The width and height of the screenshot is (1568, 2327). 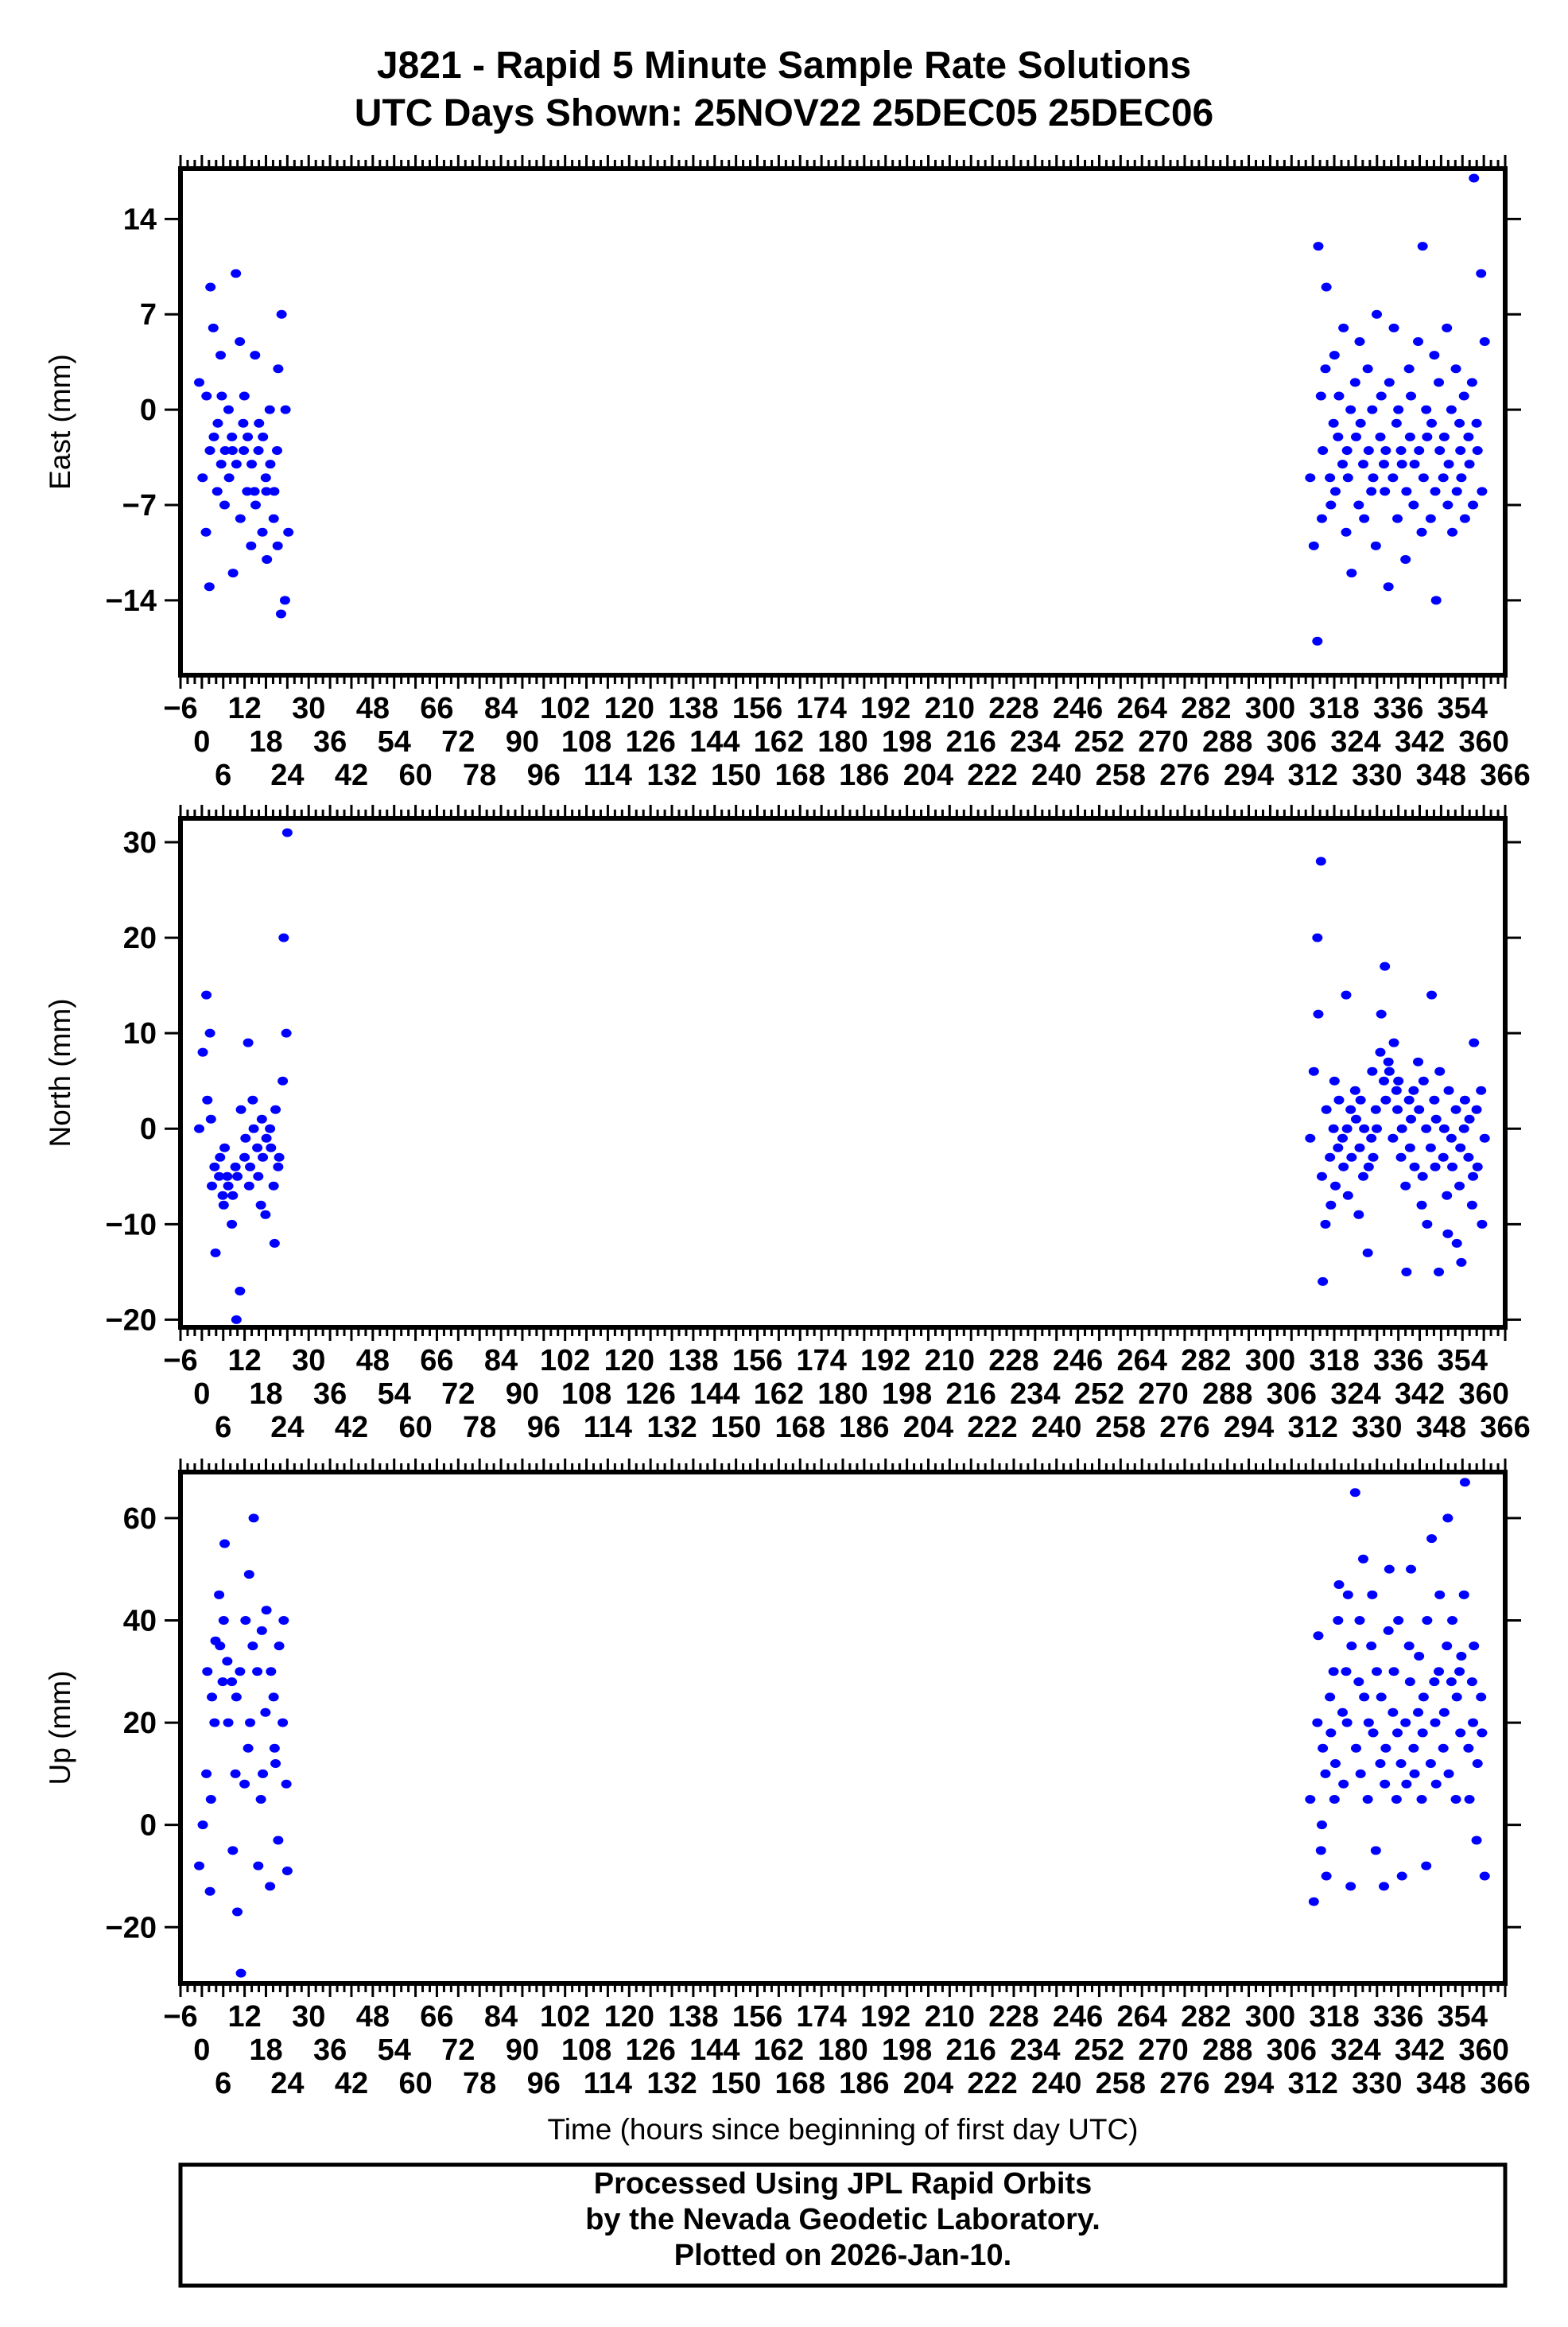 I want to click on x-tick-label: 108, so click(x=586, y=742).